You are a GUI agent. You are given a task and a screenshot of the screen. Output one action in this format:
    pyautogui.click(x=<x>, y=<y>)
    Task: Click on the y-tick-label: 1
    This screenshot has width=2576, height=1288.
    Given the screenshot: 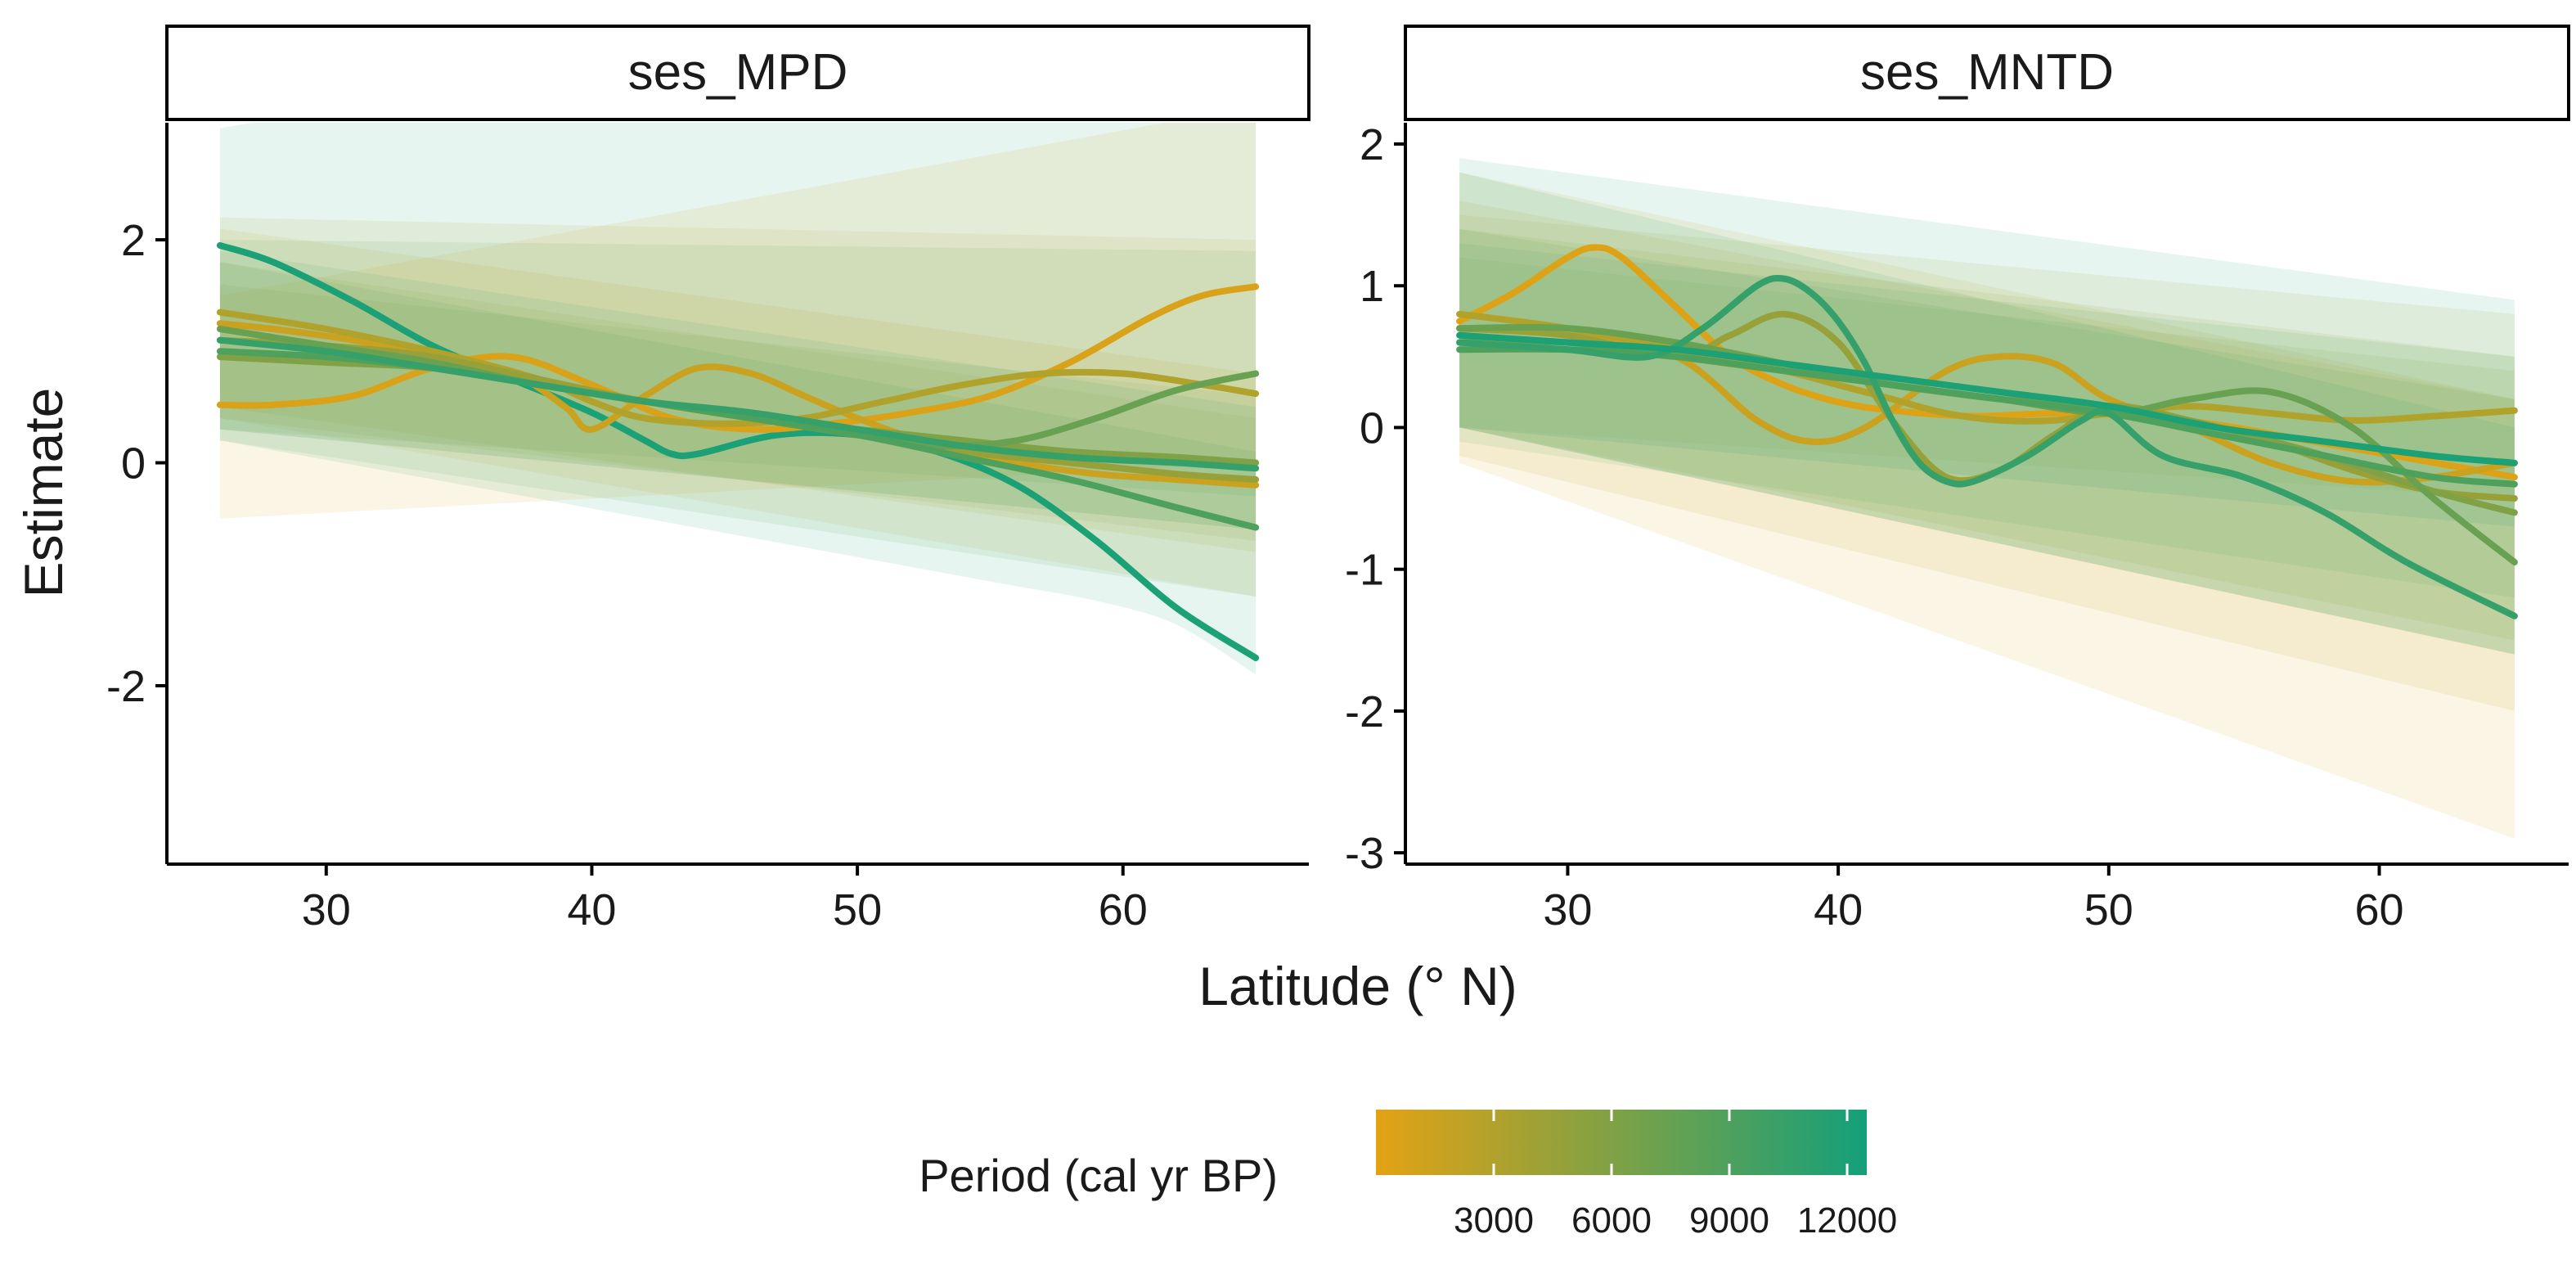 What is the action you would take?
    pyautogui.click(x=1372, y=286)
    